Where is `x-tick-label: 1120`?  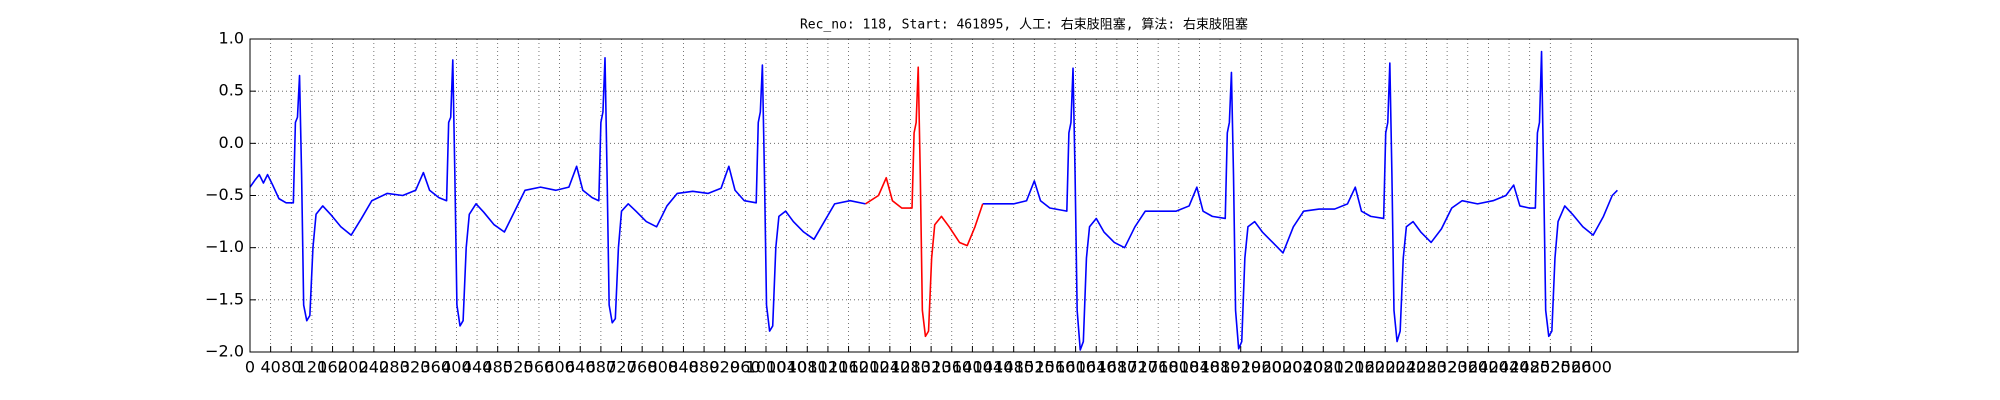
x-tick-label: 1120 is located at coordinates (828, 367).